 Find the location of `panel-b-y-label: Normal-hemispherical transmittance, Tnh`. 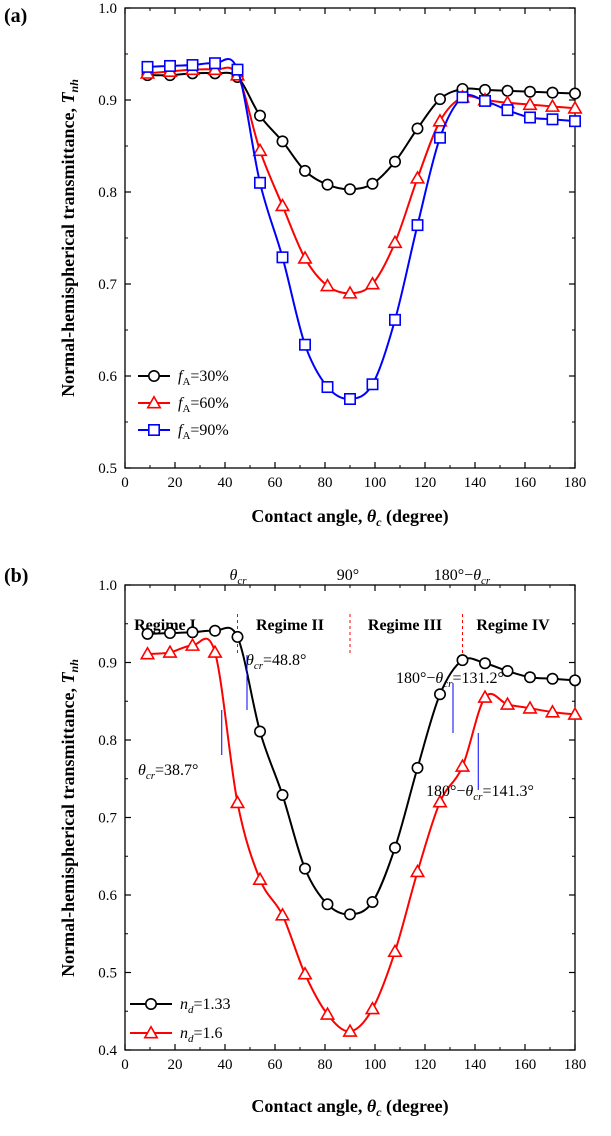

panel-b-y-label: Normal-hemispherical transmittance, Tnh is located at coordinates (69, 818).